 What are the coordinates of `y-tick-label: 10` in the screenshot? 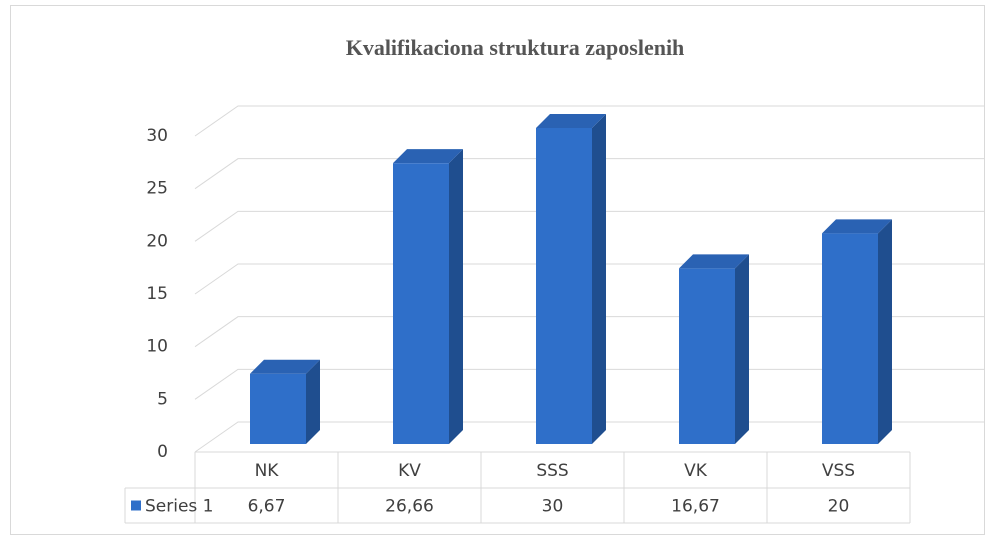 It's located at (157, 347).